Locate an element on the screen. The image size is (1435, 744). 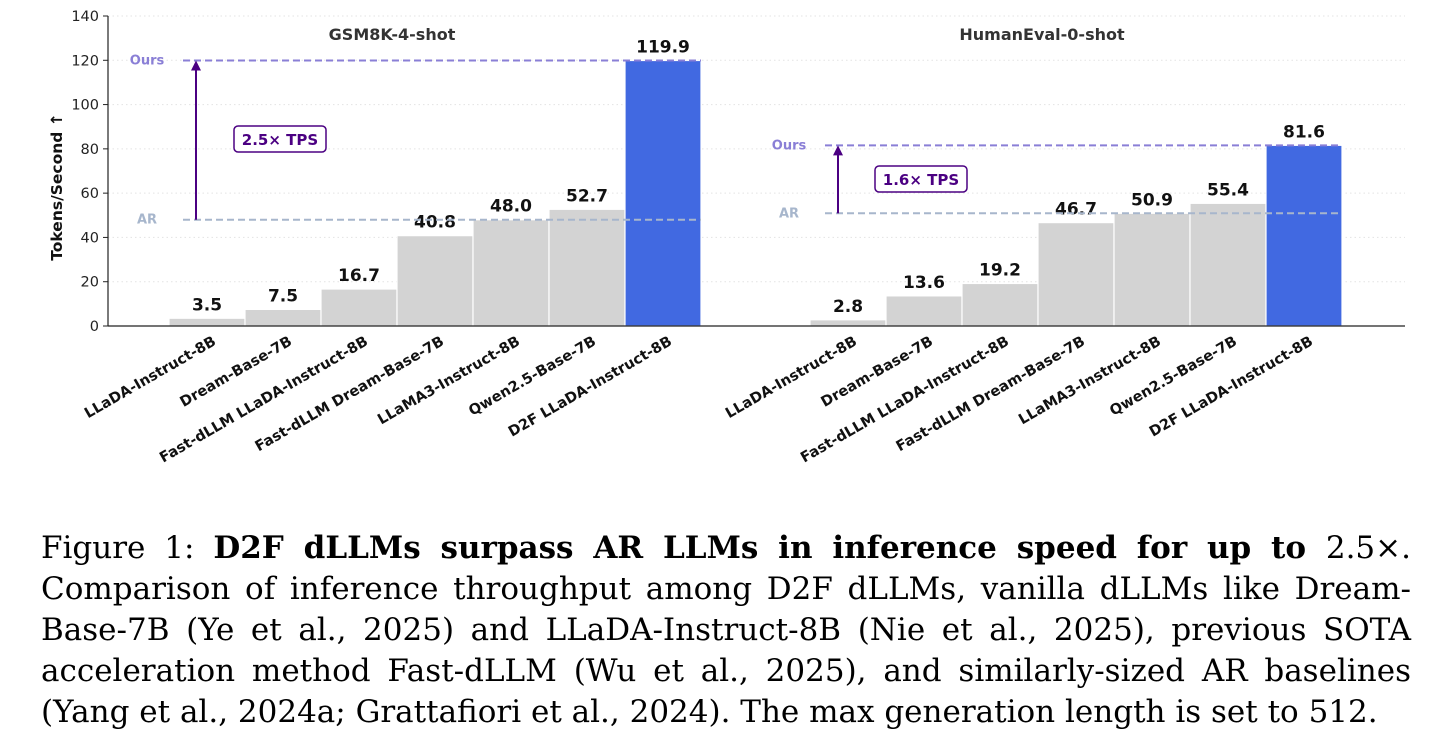
y-tick-label: 60 is located at coordinates (90, 194).